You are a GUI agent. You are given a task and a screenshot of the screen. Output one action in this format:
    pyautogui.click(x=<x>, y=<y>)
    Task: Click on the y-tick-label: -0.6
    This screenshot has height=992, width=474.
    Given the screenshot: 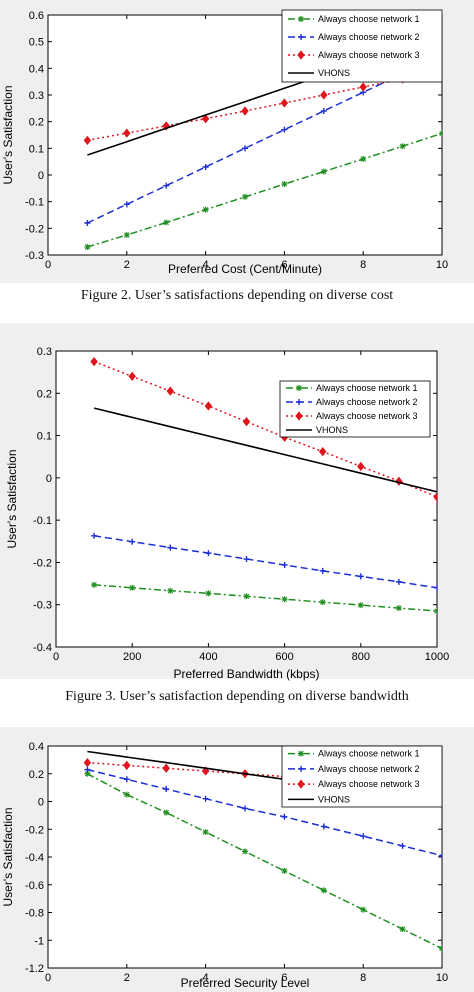 What is the action you would take?
    pyautogui.click(x=34, y=886)
    